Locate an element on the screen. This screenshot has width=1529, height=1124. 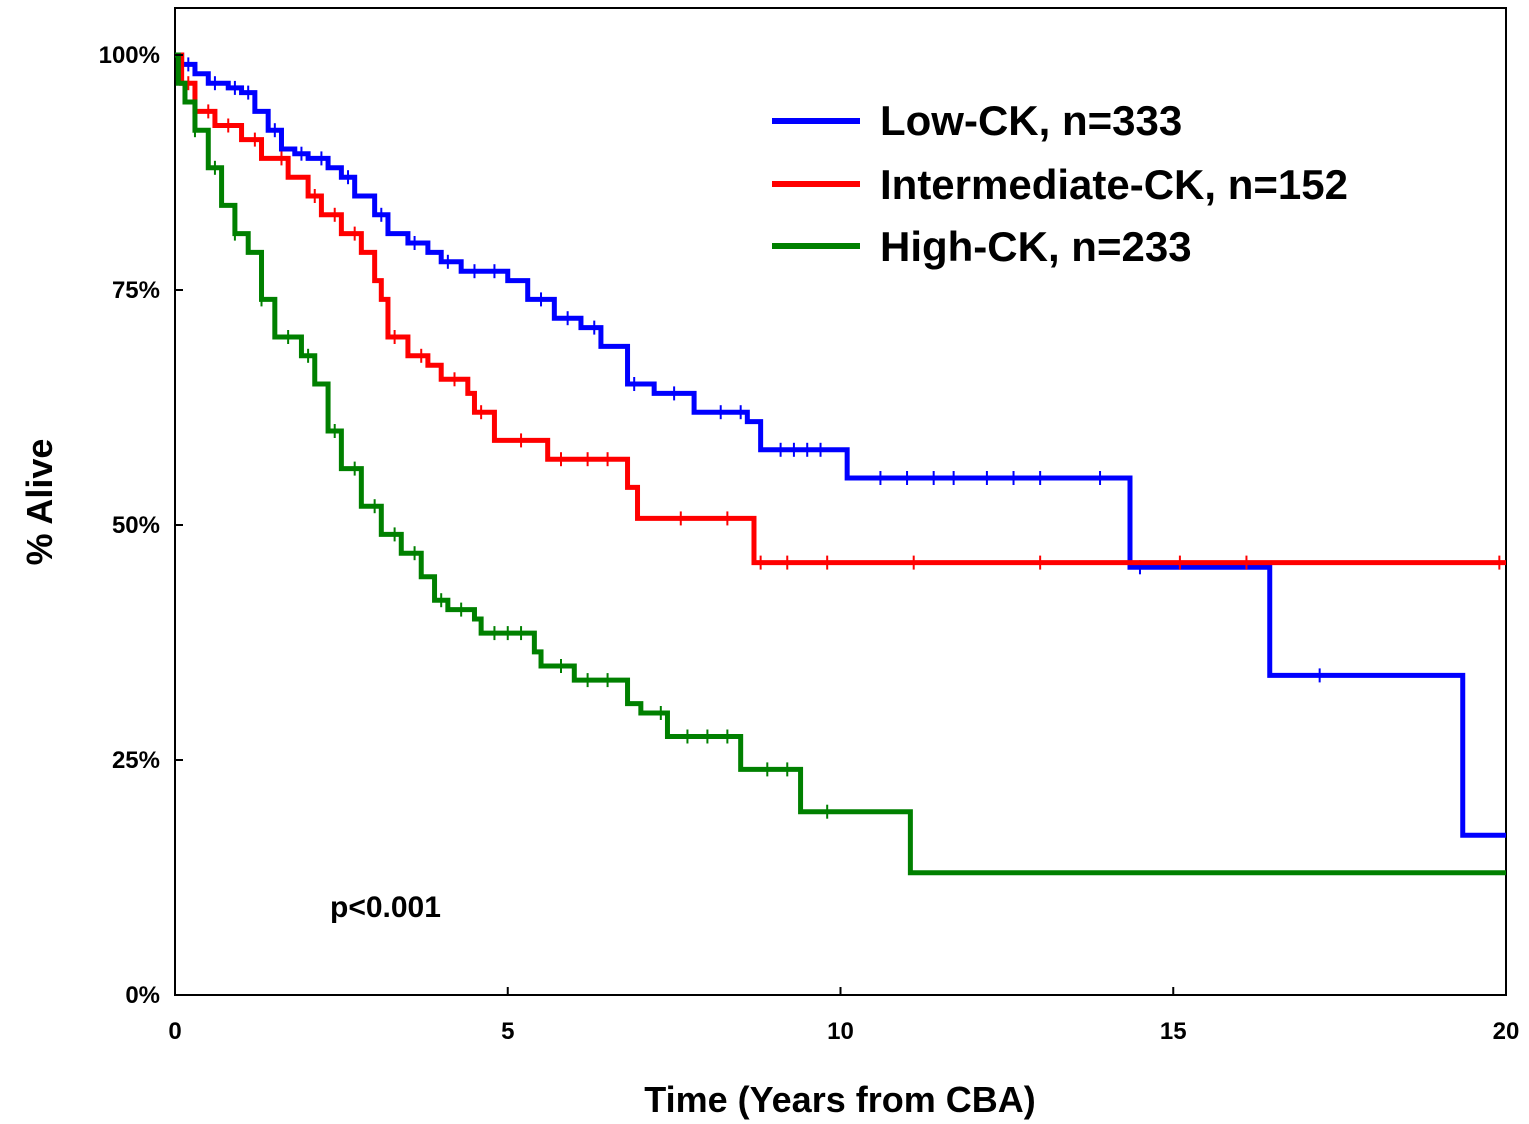
y-axis-title: % Alive is located at coordinates (39, 502).